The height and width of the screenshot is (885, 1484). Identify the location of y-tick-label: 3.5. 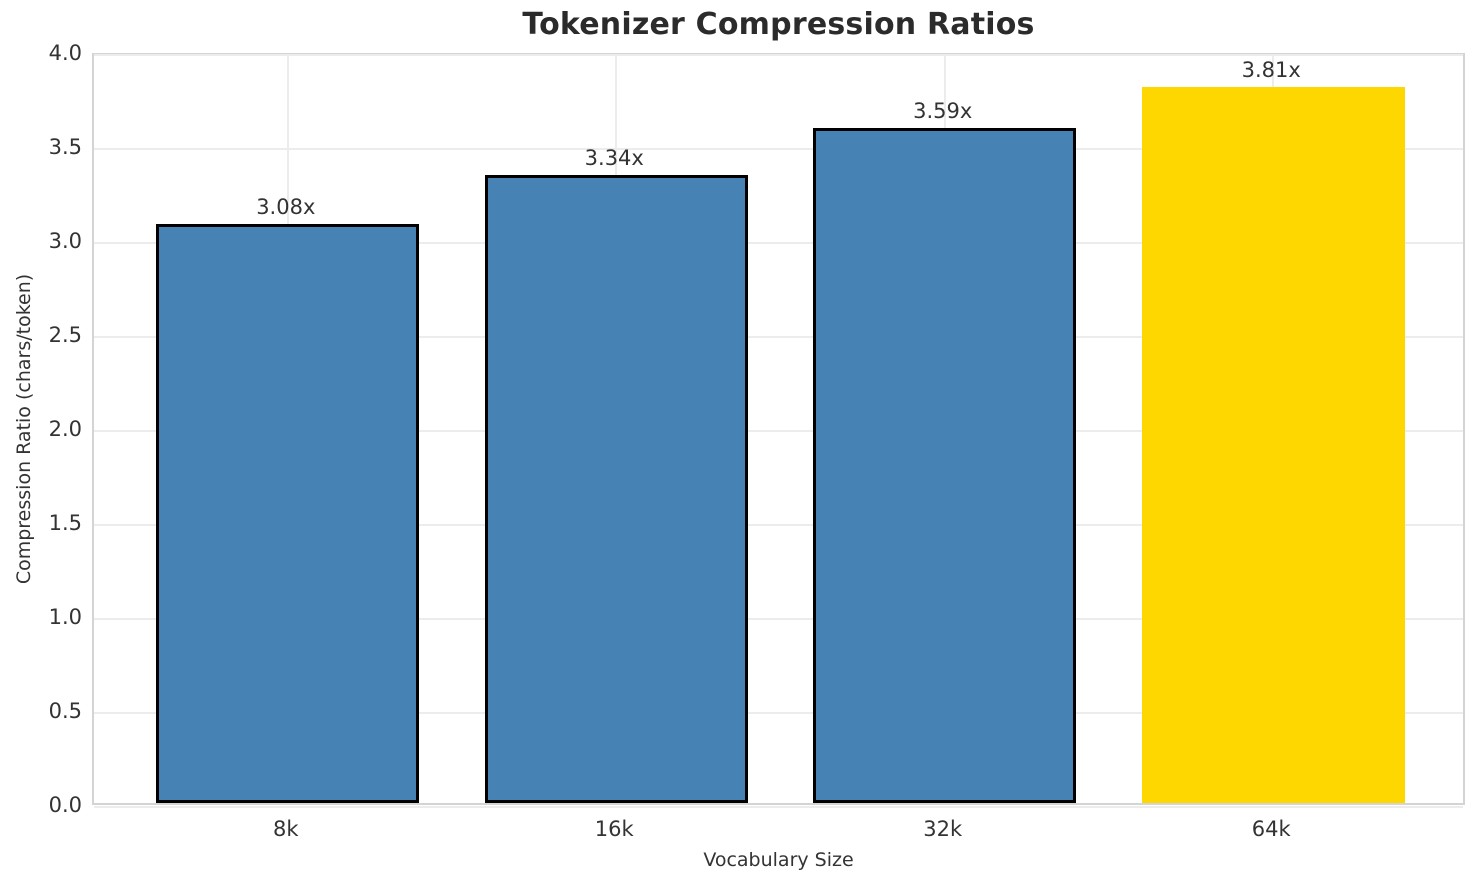
(65, 147).